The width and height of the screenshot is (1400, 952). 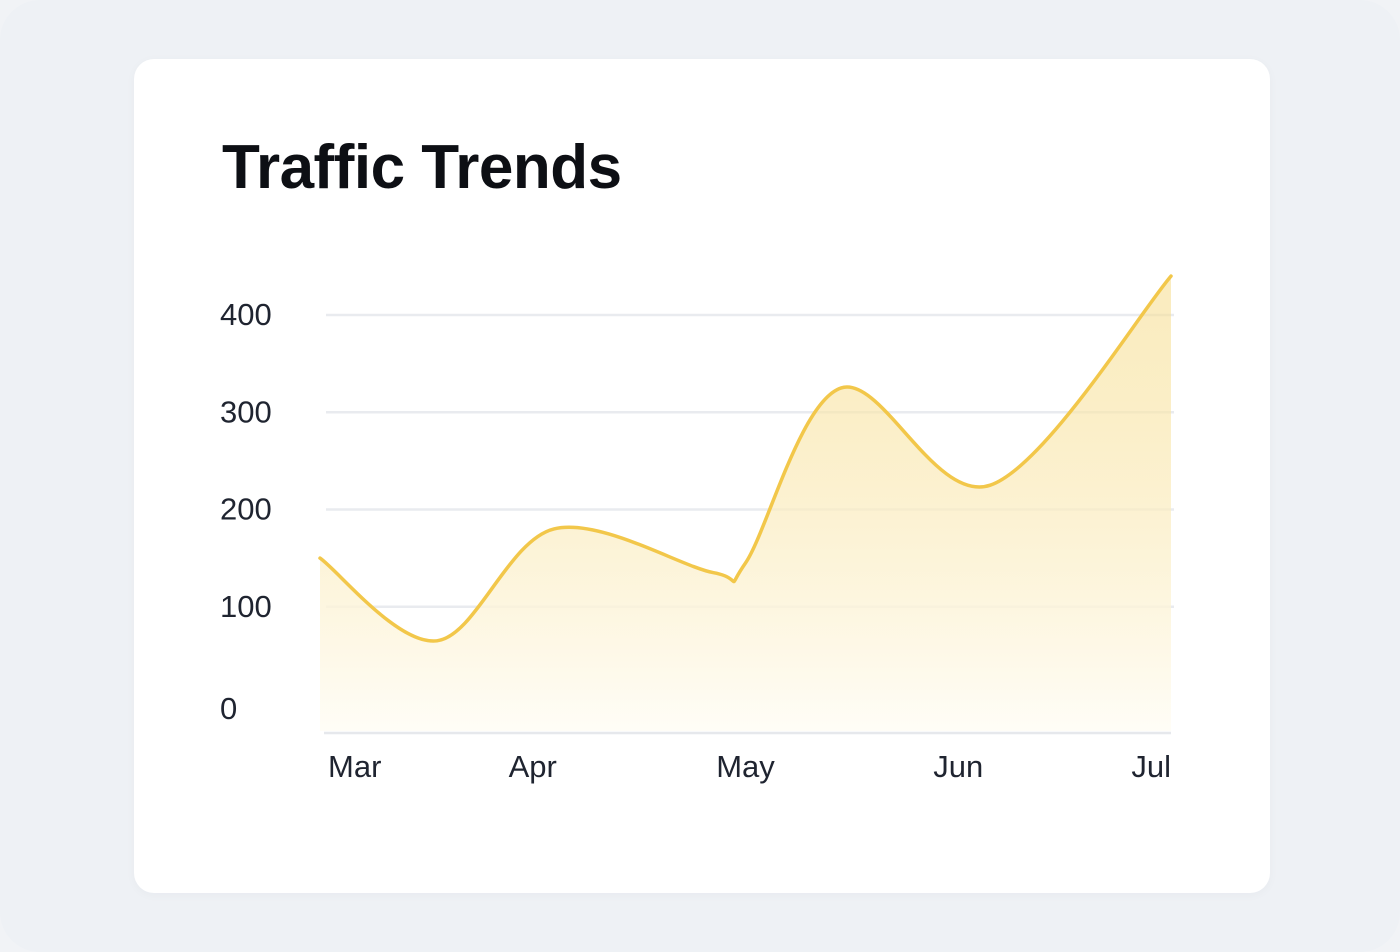 I want to click on x-axis-tick-labels: Mar Apr May Jun Jul, so click(x=749, y=766).